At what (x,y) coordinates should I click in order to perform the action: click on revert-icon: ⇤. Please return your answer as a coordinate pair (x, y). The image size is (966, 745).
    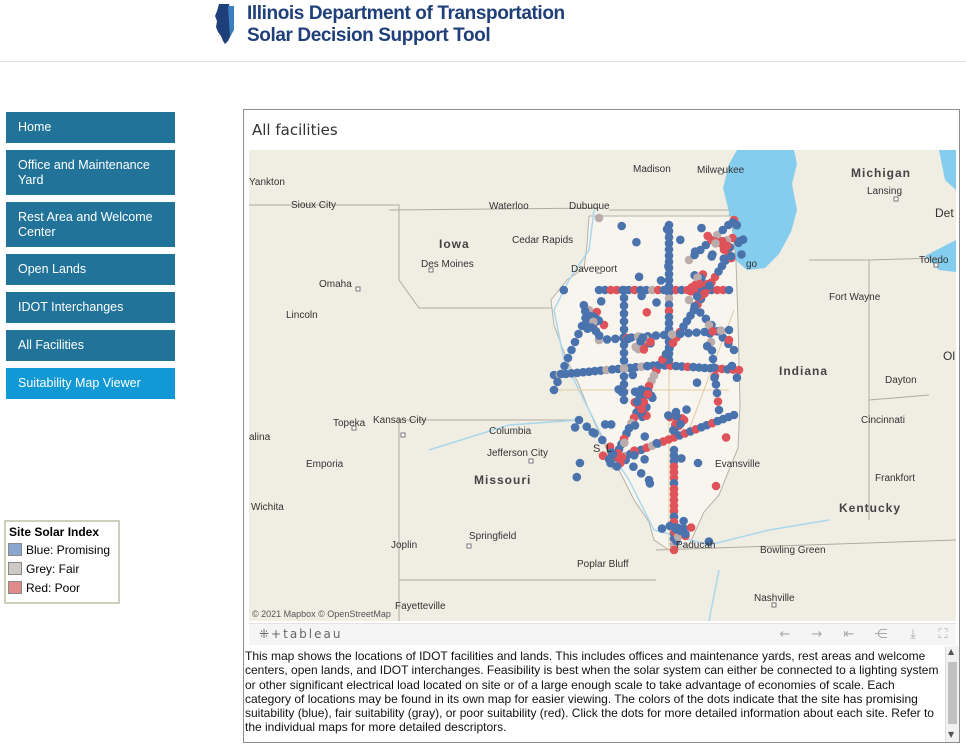
    Looking at the image, I should click on (849, 634).